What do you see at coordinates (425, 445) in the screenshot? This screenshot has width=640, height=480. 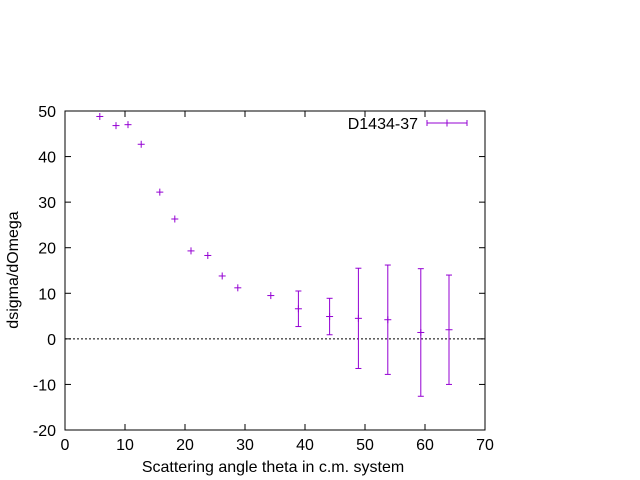 I see `x-tick-label: 60` at bounding box center [425, 445].